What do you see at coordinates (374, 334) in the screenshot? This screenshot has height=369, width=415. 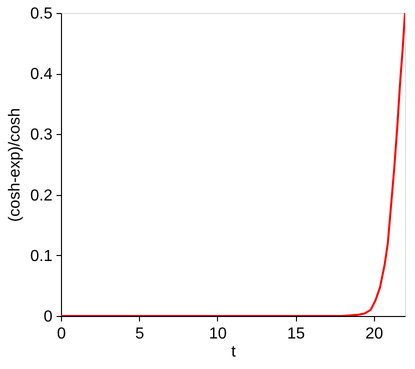 I see `x-tick-label: 20` at bounding box center [374, 334].